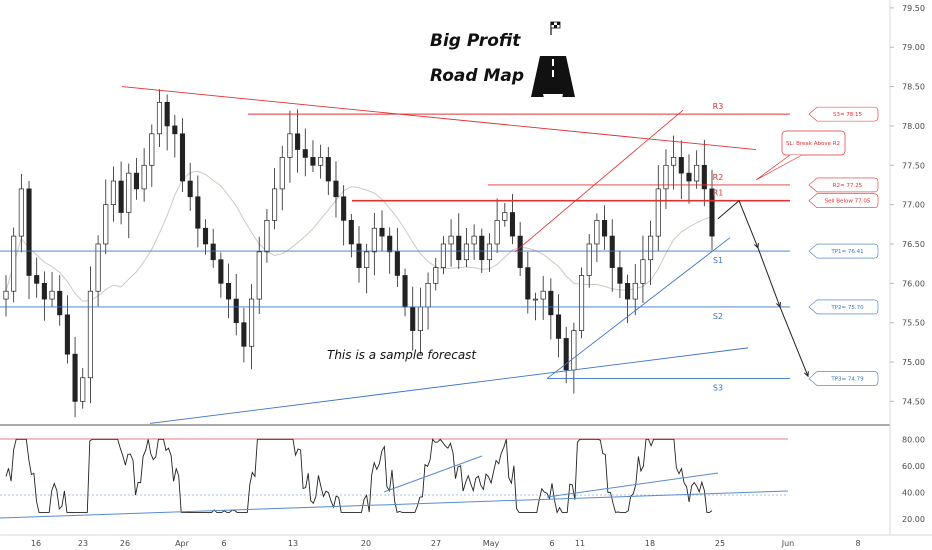  I want to click on resistance-label-r1: R1, so click(718, 193).